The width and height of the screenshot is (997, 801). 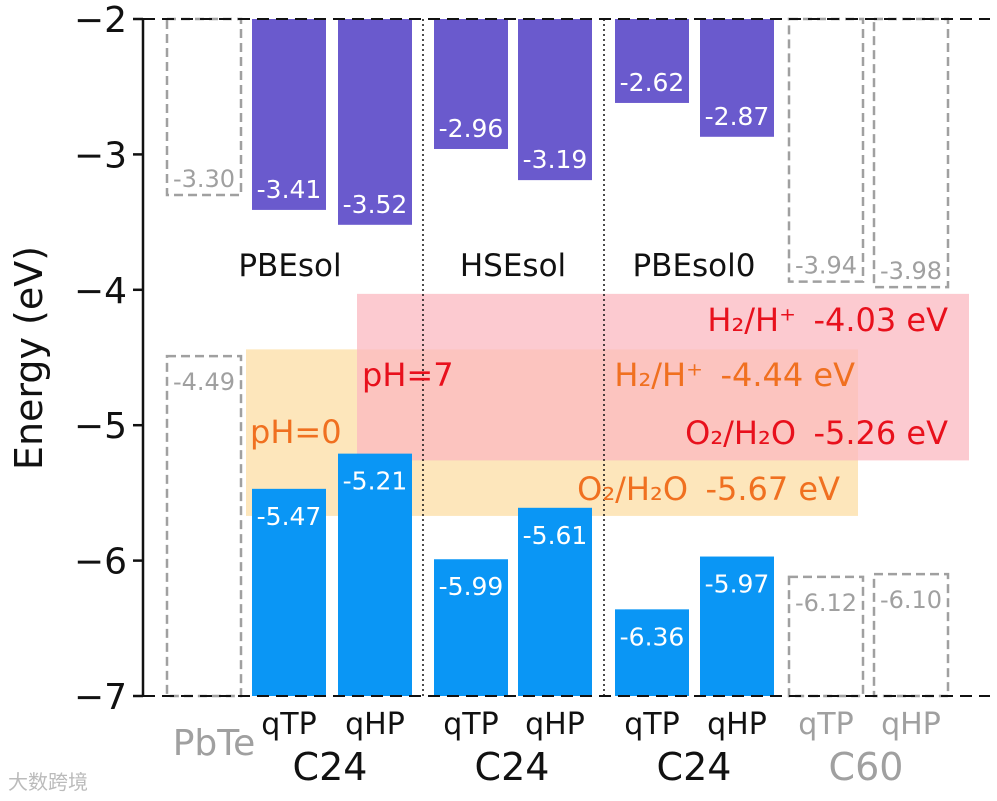 What do you see at coordinates (911, 600) in the screenshot?
I see `reference-vbm-label: -6.10` at bounding box center [911, 600].